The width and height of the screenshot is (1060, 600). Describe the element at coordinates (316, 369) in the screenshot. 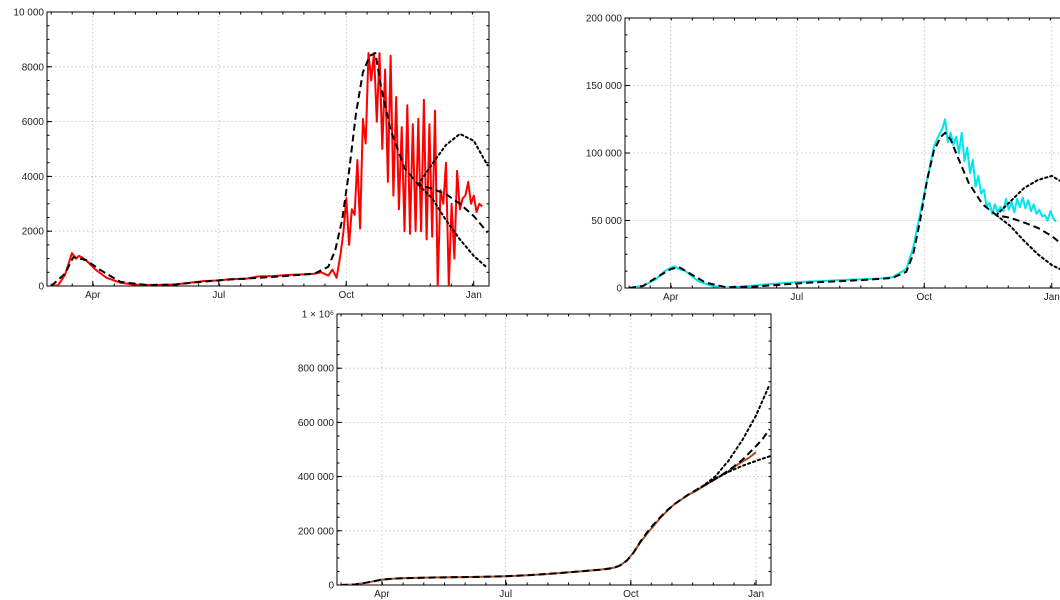

I see `y-tick-label: 800 000` at that location.